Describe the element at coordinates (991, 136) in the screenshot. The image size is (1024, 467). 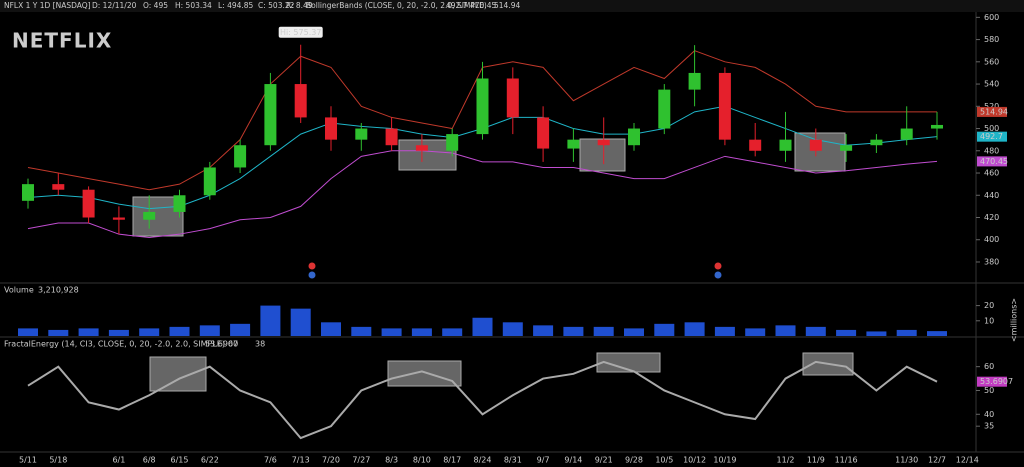
I see `price-tag: 492.7` at that location.